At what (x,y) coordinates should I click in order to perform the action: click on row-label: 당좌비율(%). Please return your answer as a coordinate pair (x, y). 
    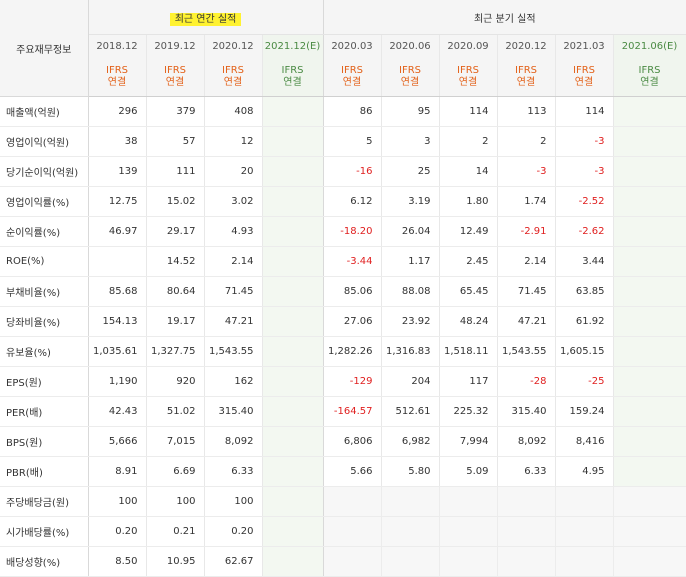
    Looking at the image, I should click on (44, 321).